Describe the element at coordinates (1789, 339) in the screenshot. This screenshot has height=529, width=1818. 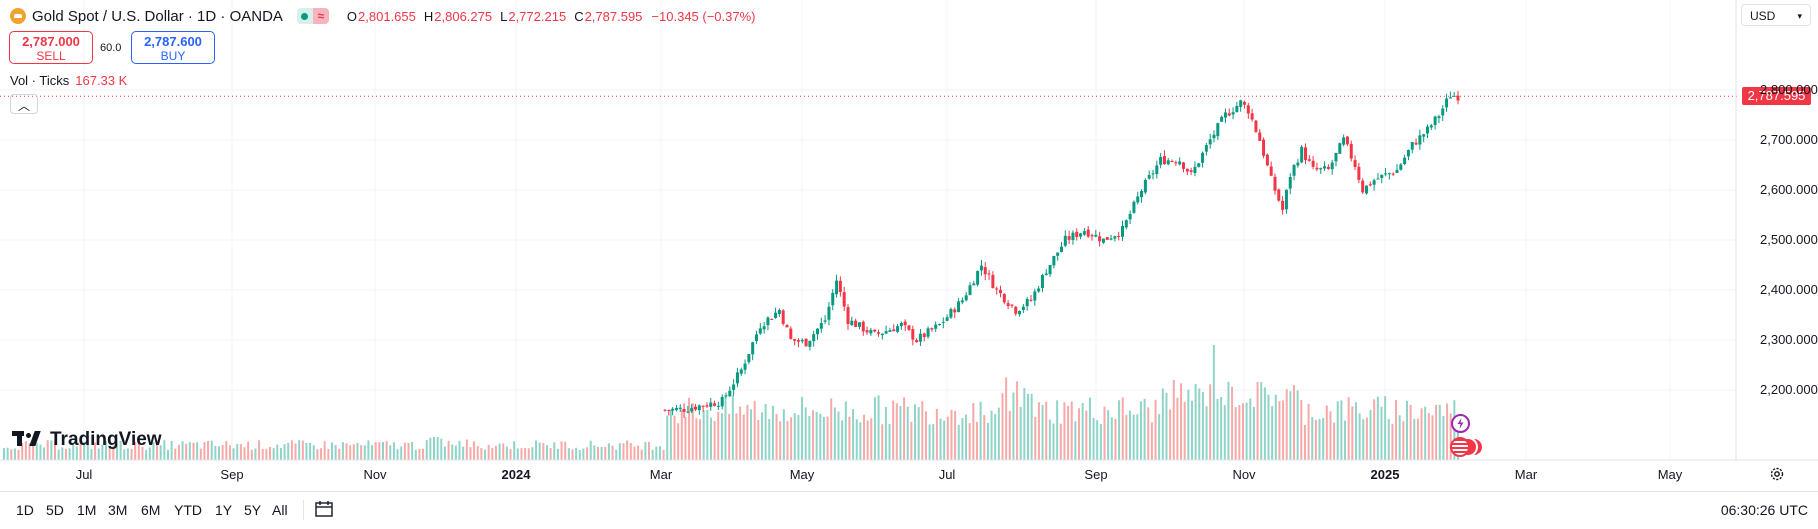
I see `price-tick-label: 2,300.000` at that location.